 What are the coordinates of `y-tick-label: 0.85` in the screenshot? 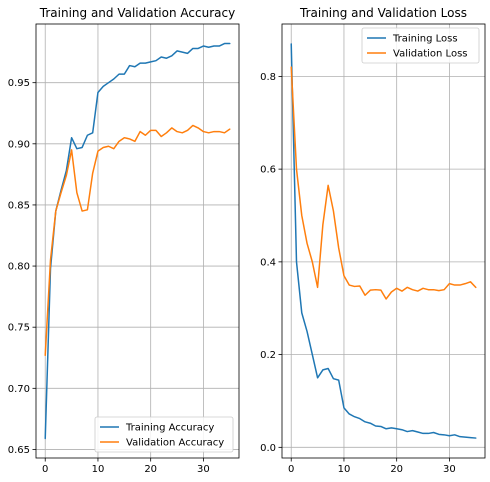 It's located at (19, 205).